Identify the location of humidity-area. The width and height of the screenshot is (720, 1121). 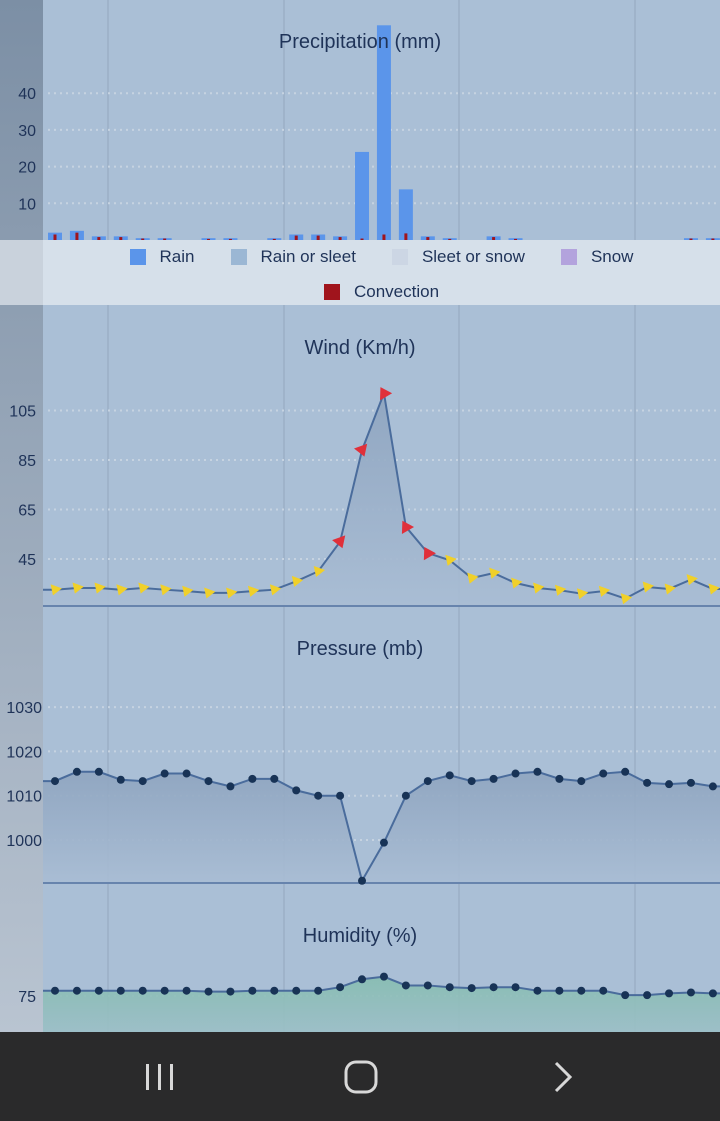
(381, 1004).